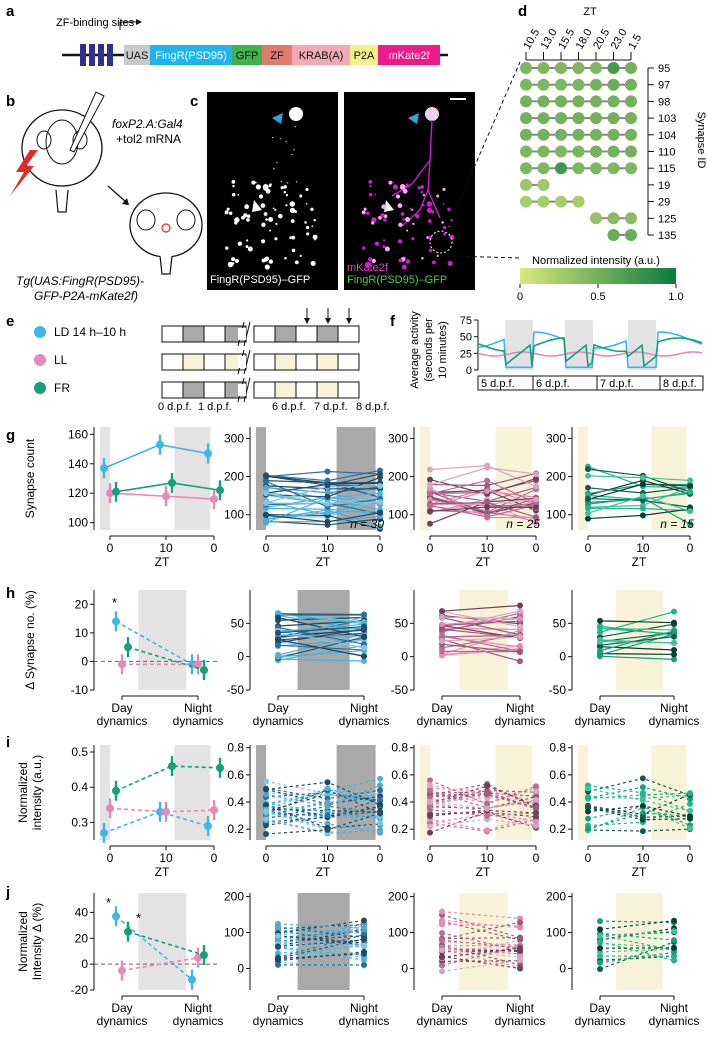 Image resolution: width=707 pixels, height=1040 pixels. Describe the element at coordinates (680, 384) in the screenshot. I see `day-box-label: 8 d.p.f.` at that location.